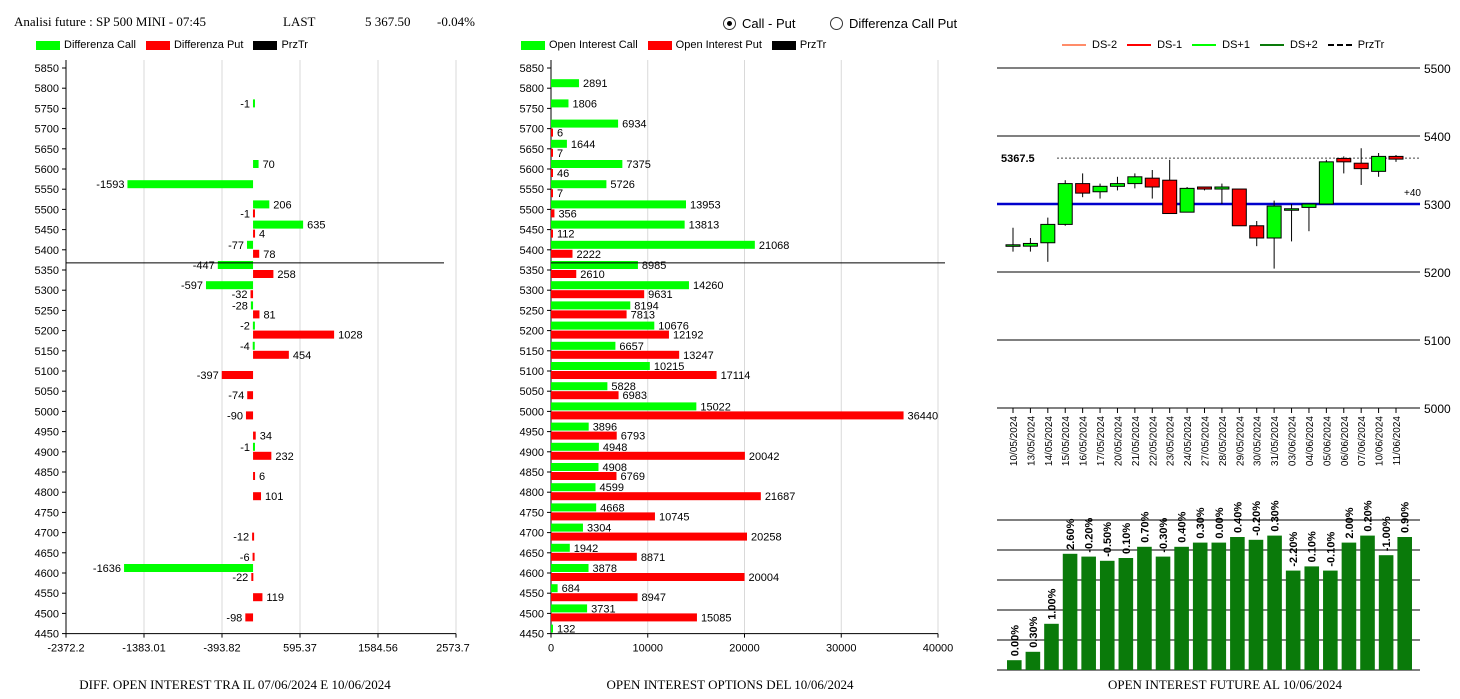  What do you see at coordinates (1223, 441) in the screenshot?
I see `x-tick-label: 28/05/2024` at bounding box center [1223, 441].